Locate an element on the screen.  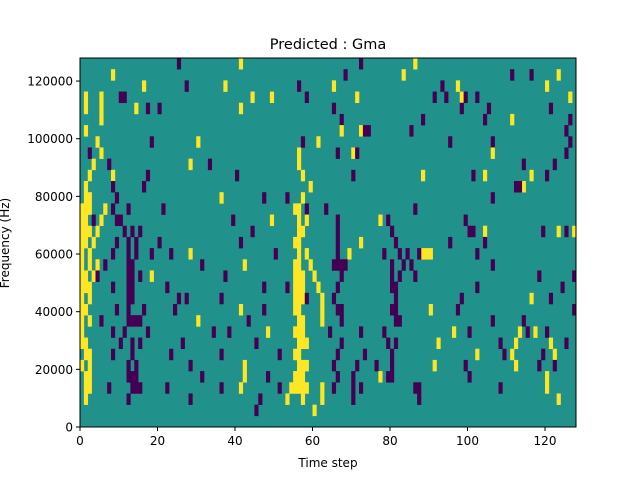
x-tick-label: 80 is located at coordinates (389, 441).